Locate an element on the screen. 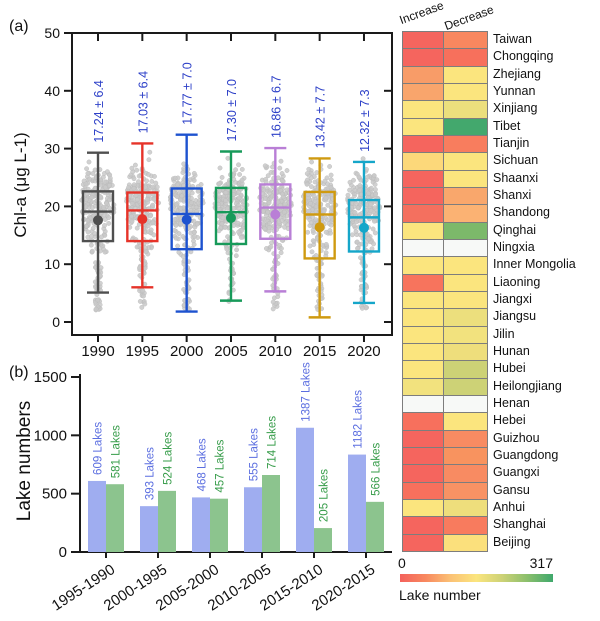 The height and width of the screenshot is (621, 600). boxplot-2005: 17.30 ± 7.0 is located at coordinates (231, 190).